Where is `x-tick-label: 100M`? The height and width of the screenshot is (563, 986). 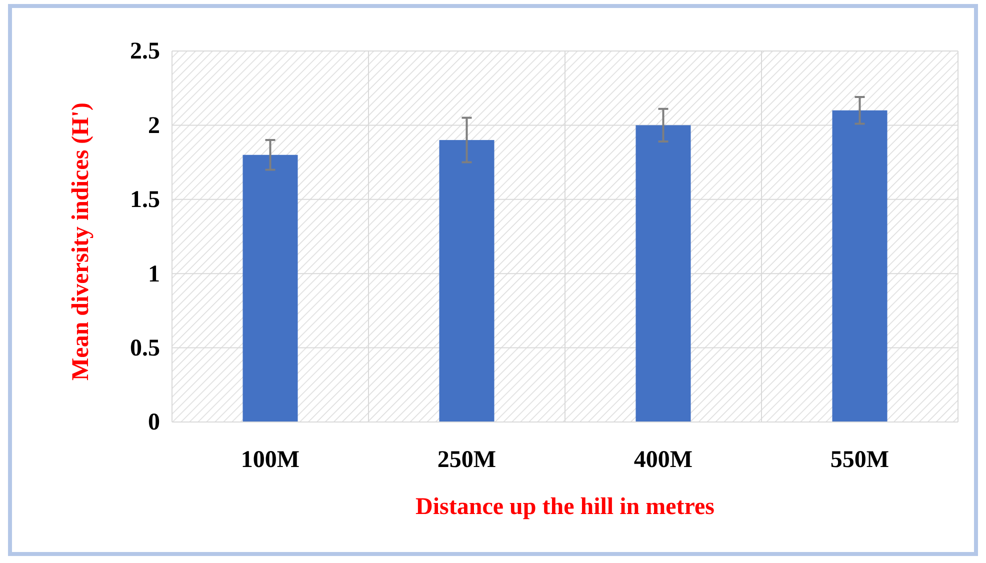 x-tick-label: 100M is located at coordinates (270, 460).